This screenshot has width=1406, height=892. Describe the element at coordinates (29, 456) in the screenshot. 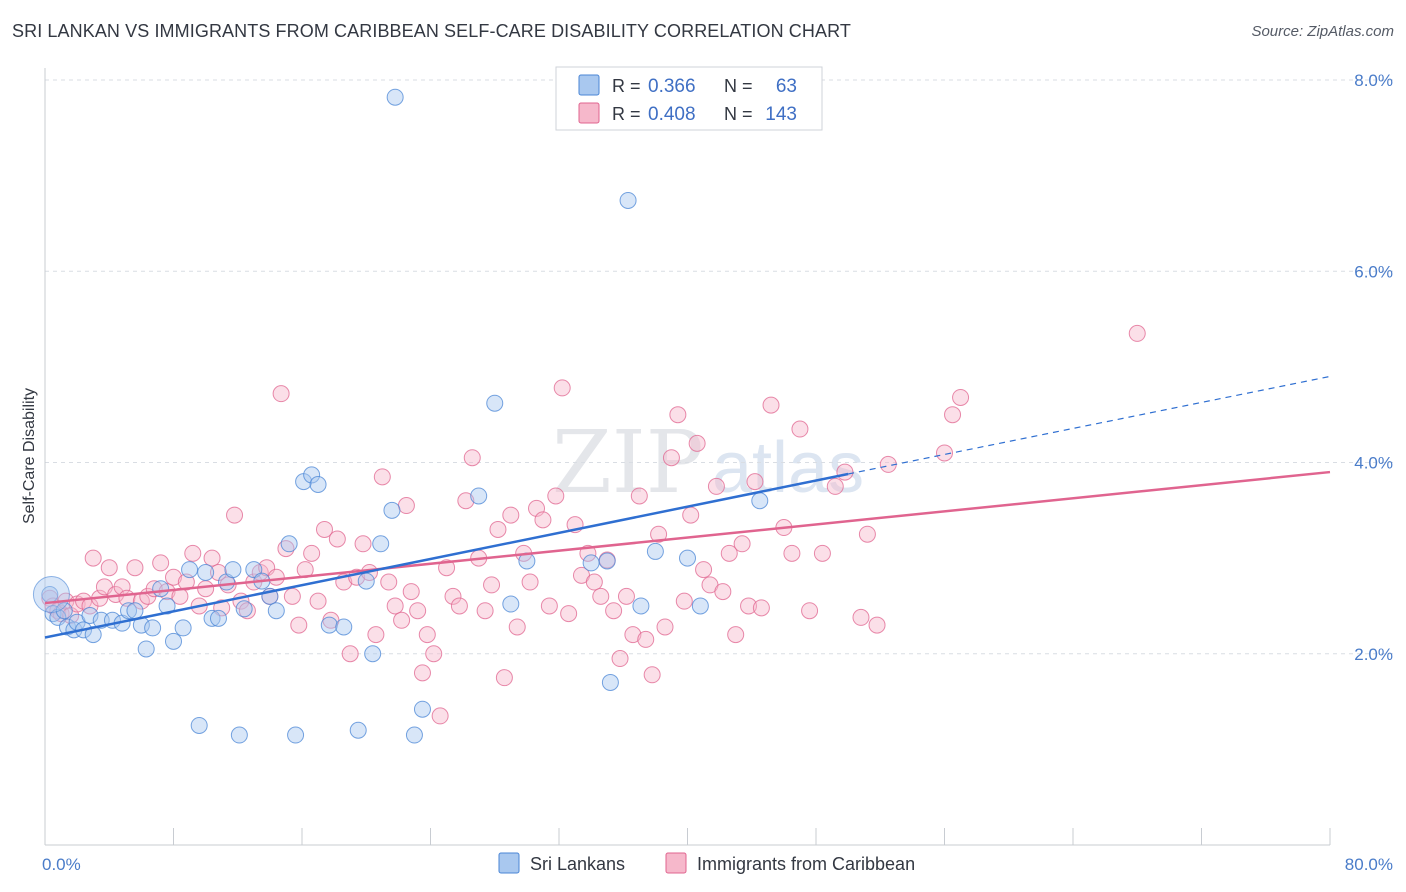

I see `y-axis-title: Self-Care Disability` at that location.